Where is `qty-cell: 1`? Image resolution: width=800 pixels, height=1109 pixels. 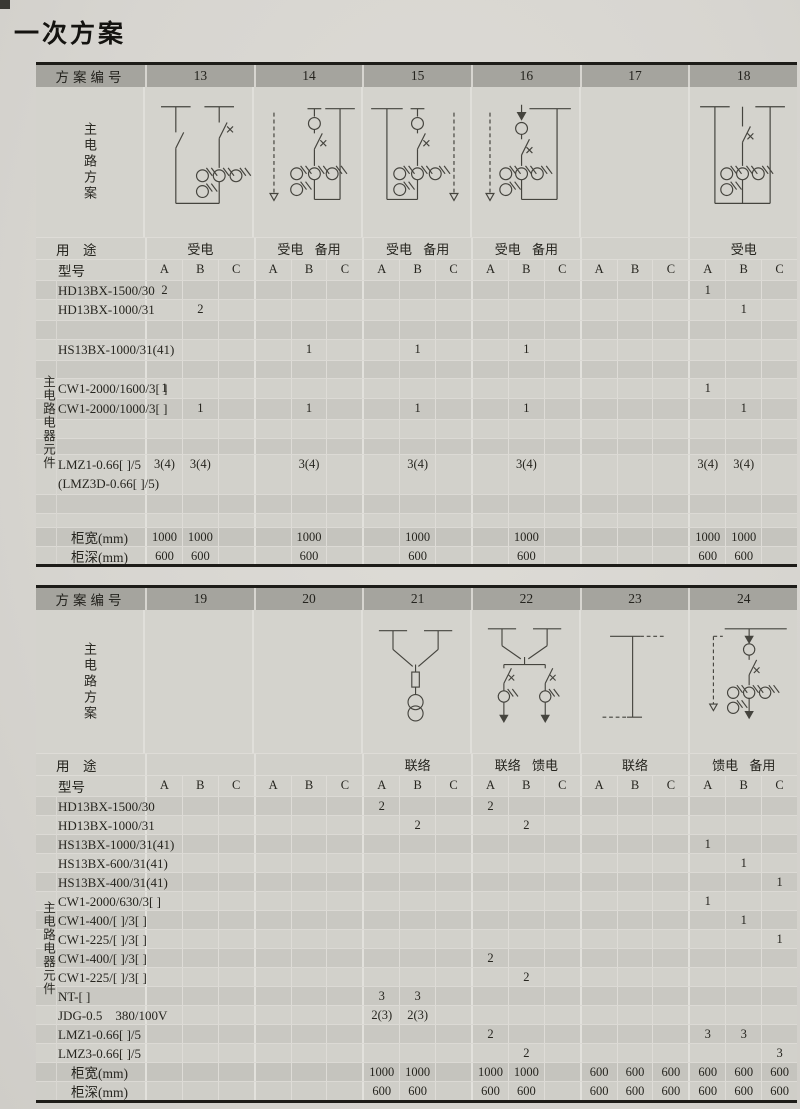
qty-cell: 1 is located at coordinates (779, 939).